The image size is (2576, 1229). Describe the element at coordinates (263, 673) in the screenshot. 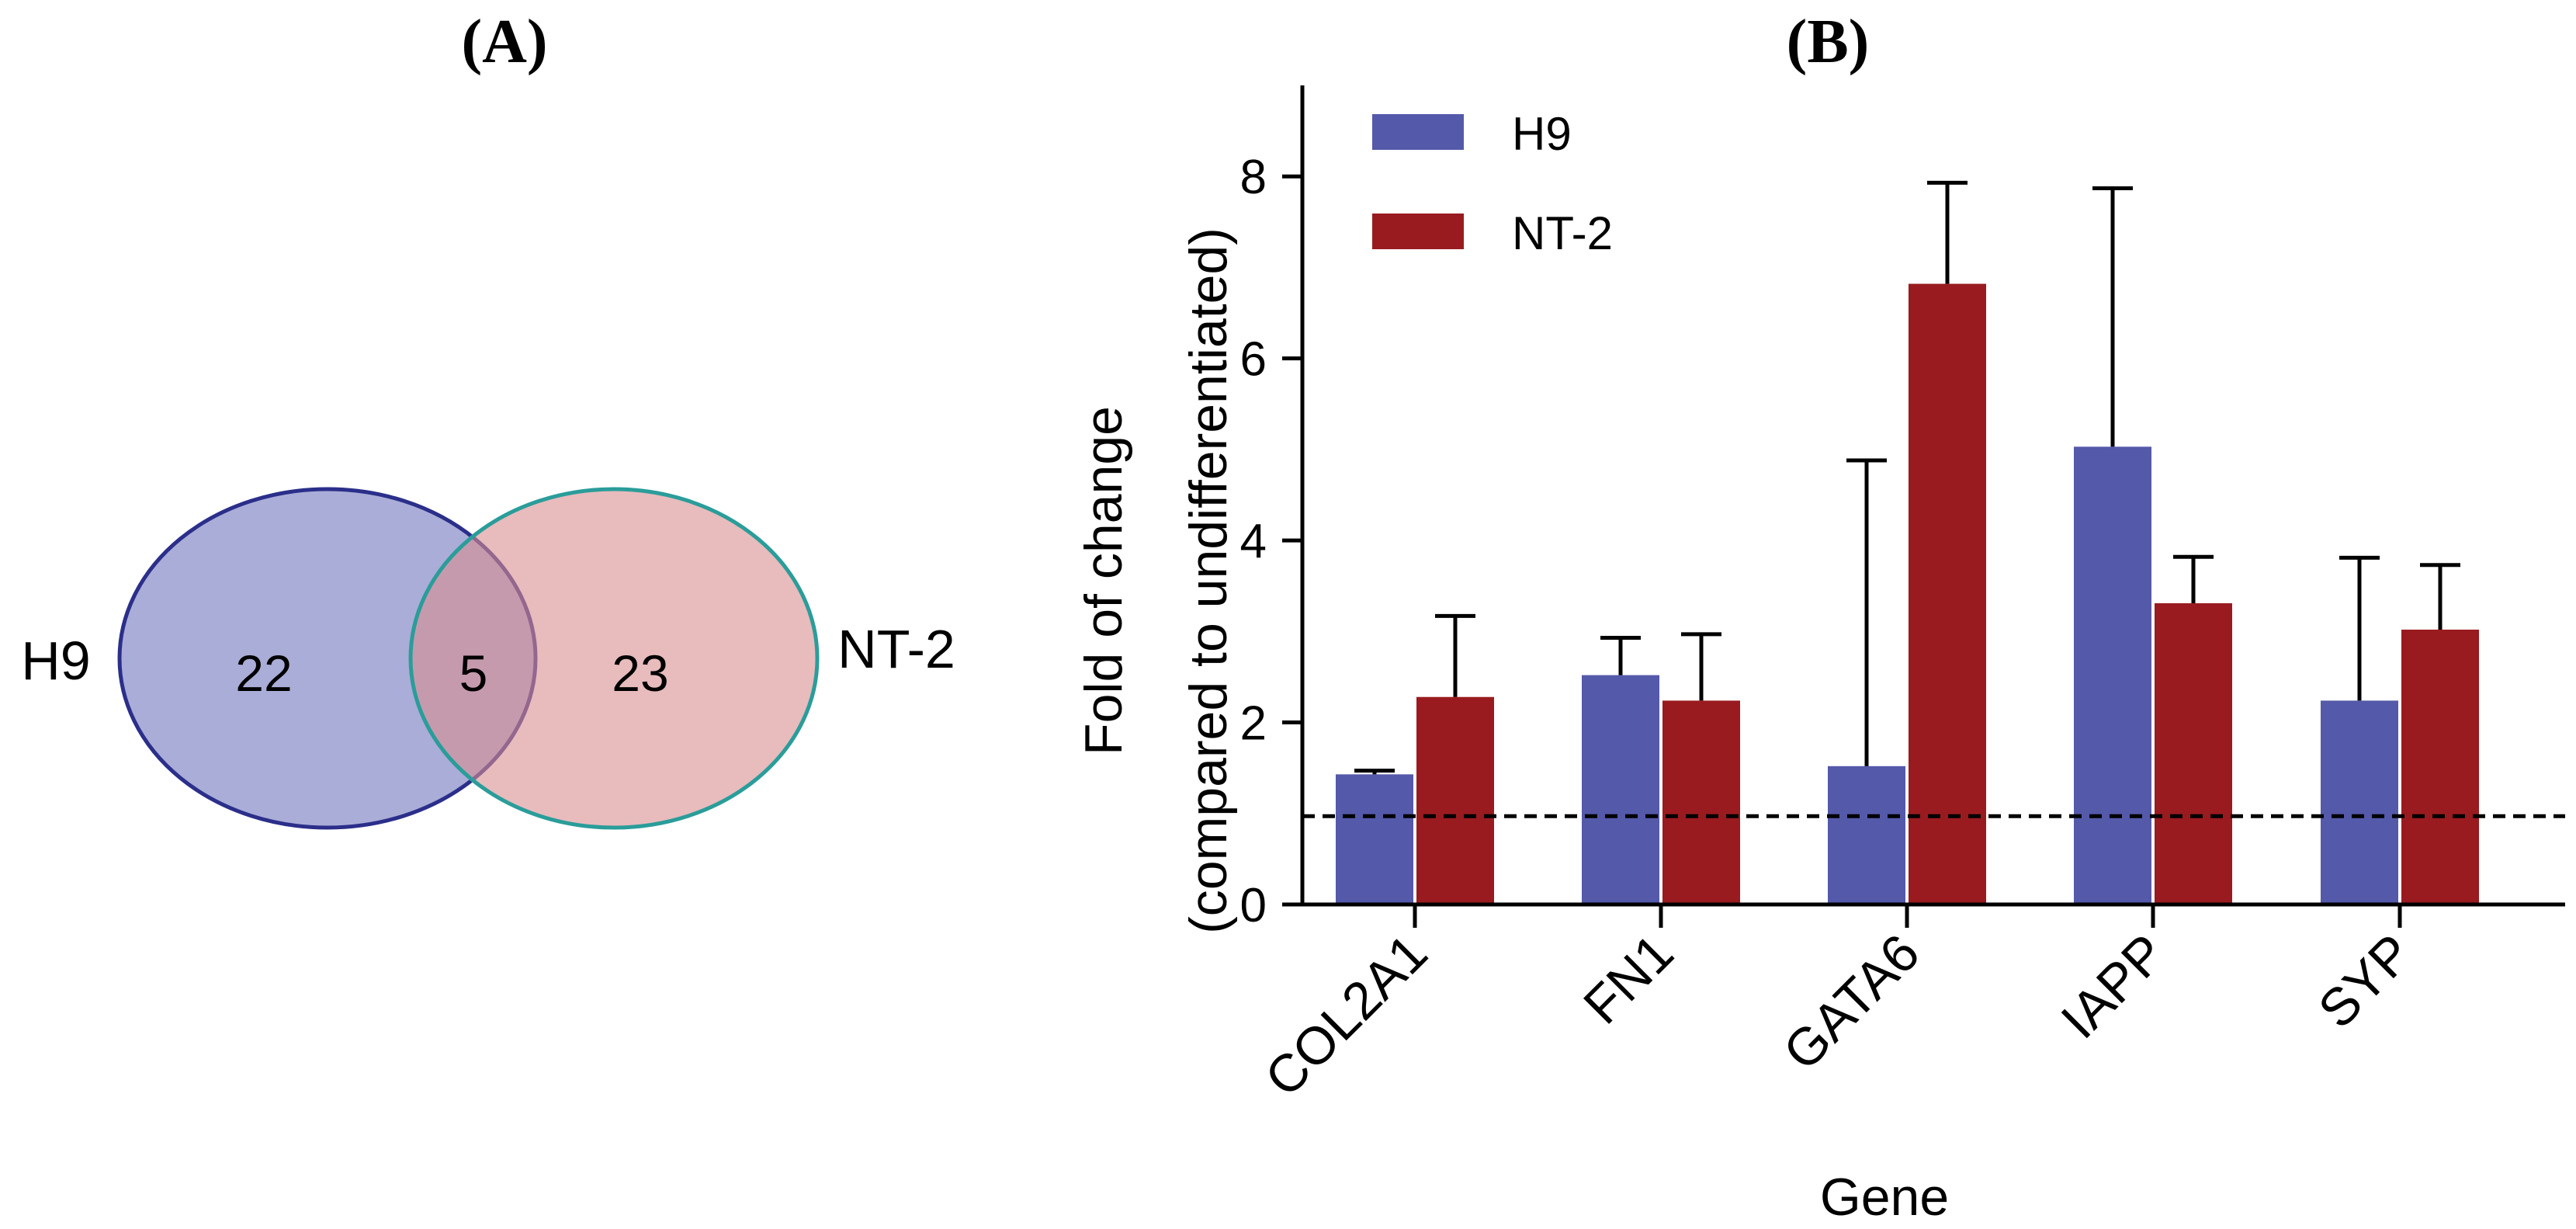

I see `venn-count-h9-only: 22` at that location.